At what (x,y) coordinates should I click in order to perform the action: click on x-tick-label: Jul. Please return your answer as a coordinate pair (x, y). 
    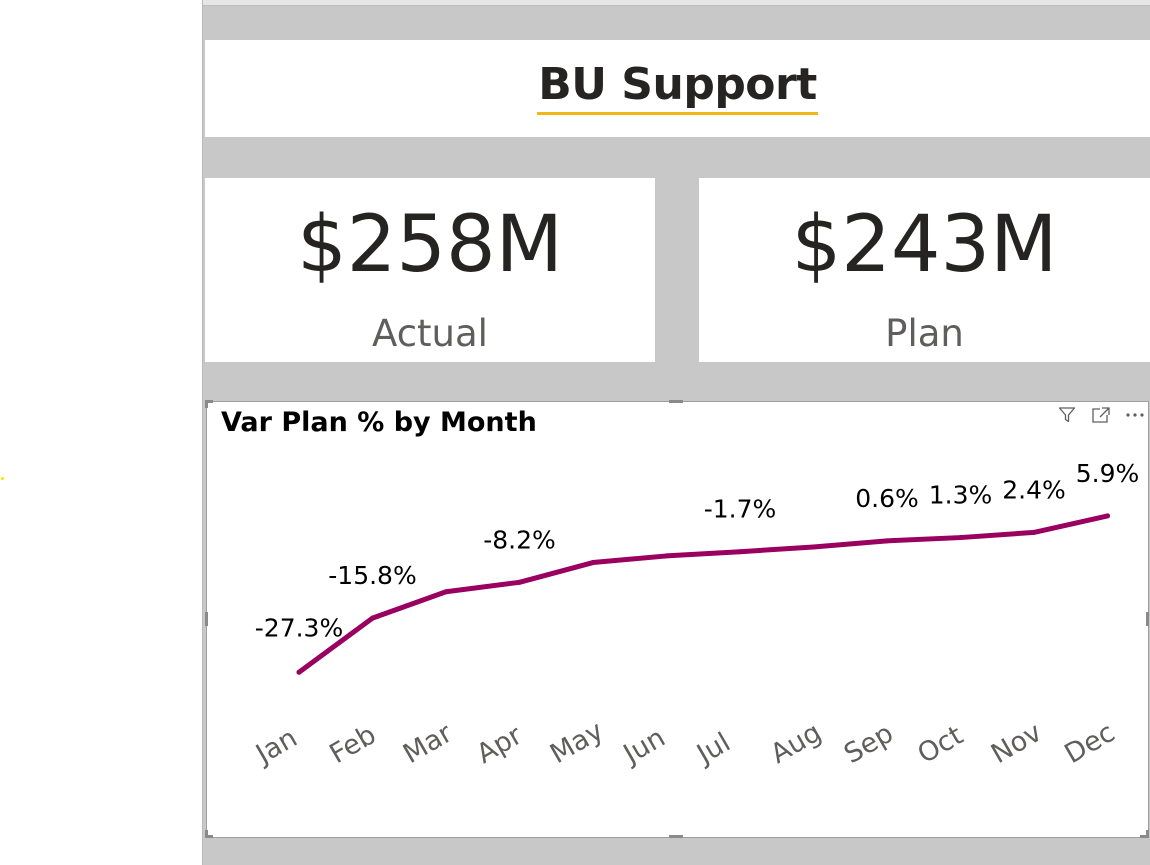
    Looking at the image, I should click on (712, 749).